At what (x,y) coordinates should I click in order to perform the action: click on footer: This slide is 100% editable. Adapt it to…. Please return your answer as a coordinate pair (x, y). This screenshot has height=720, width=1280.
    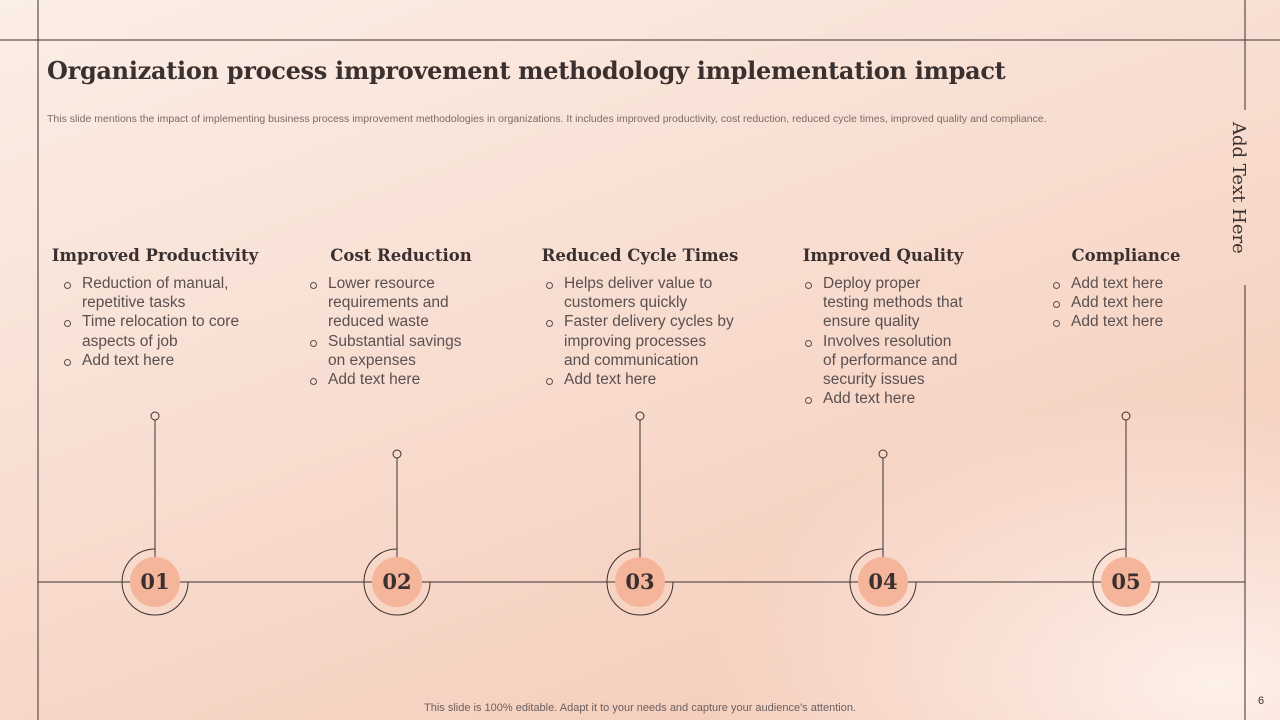
    Looking at the image, I should click on (640, 708).